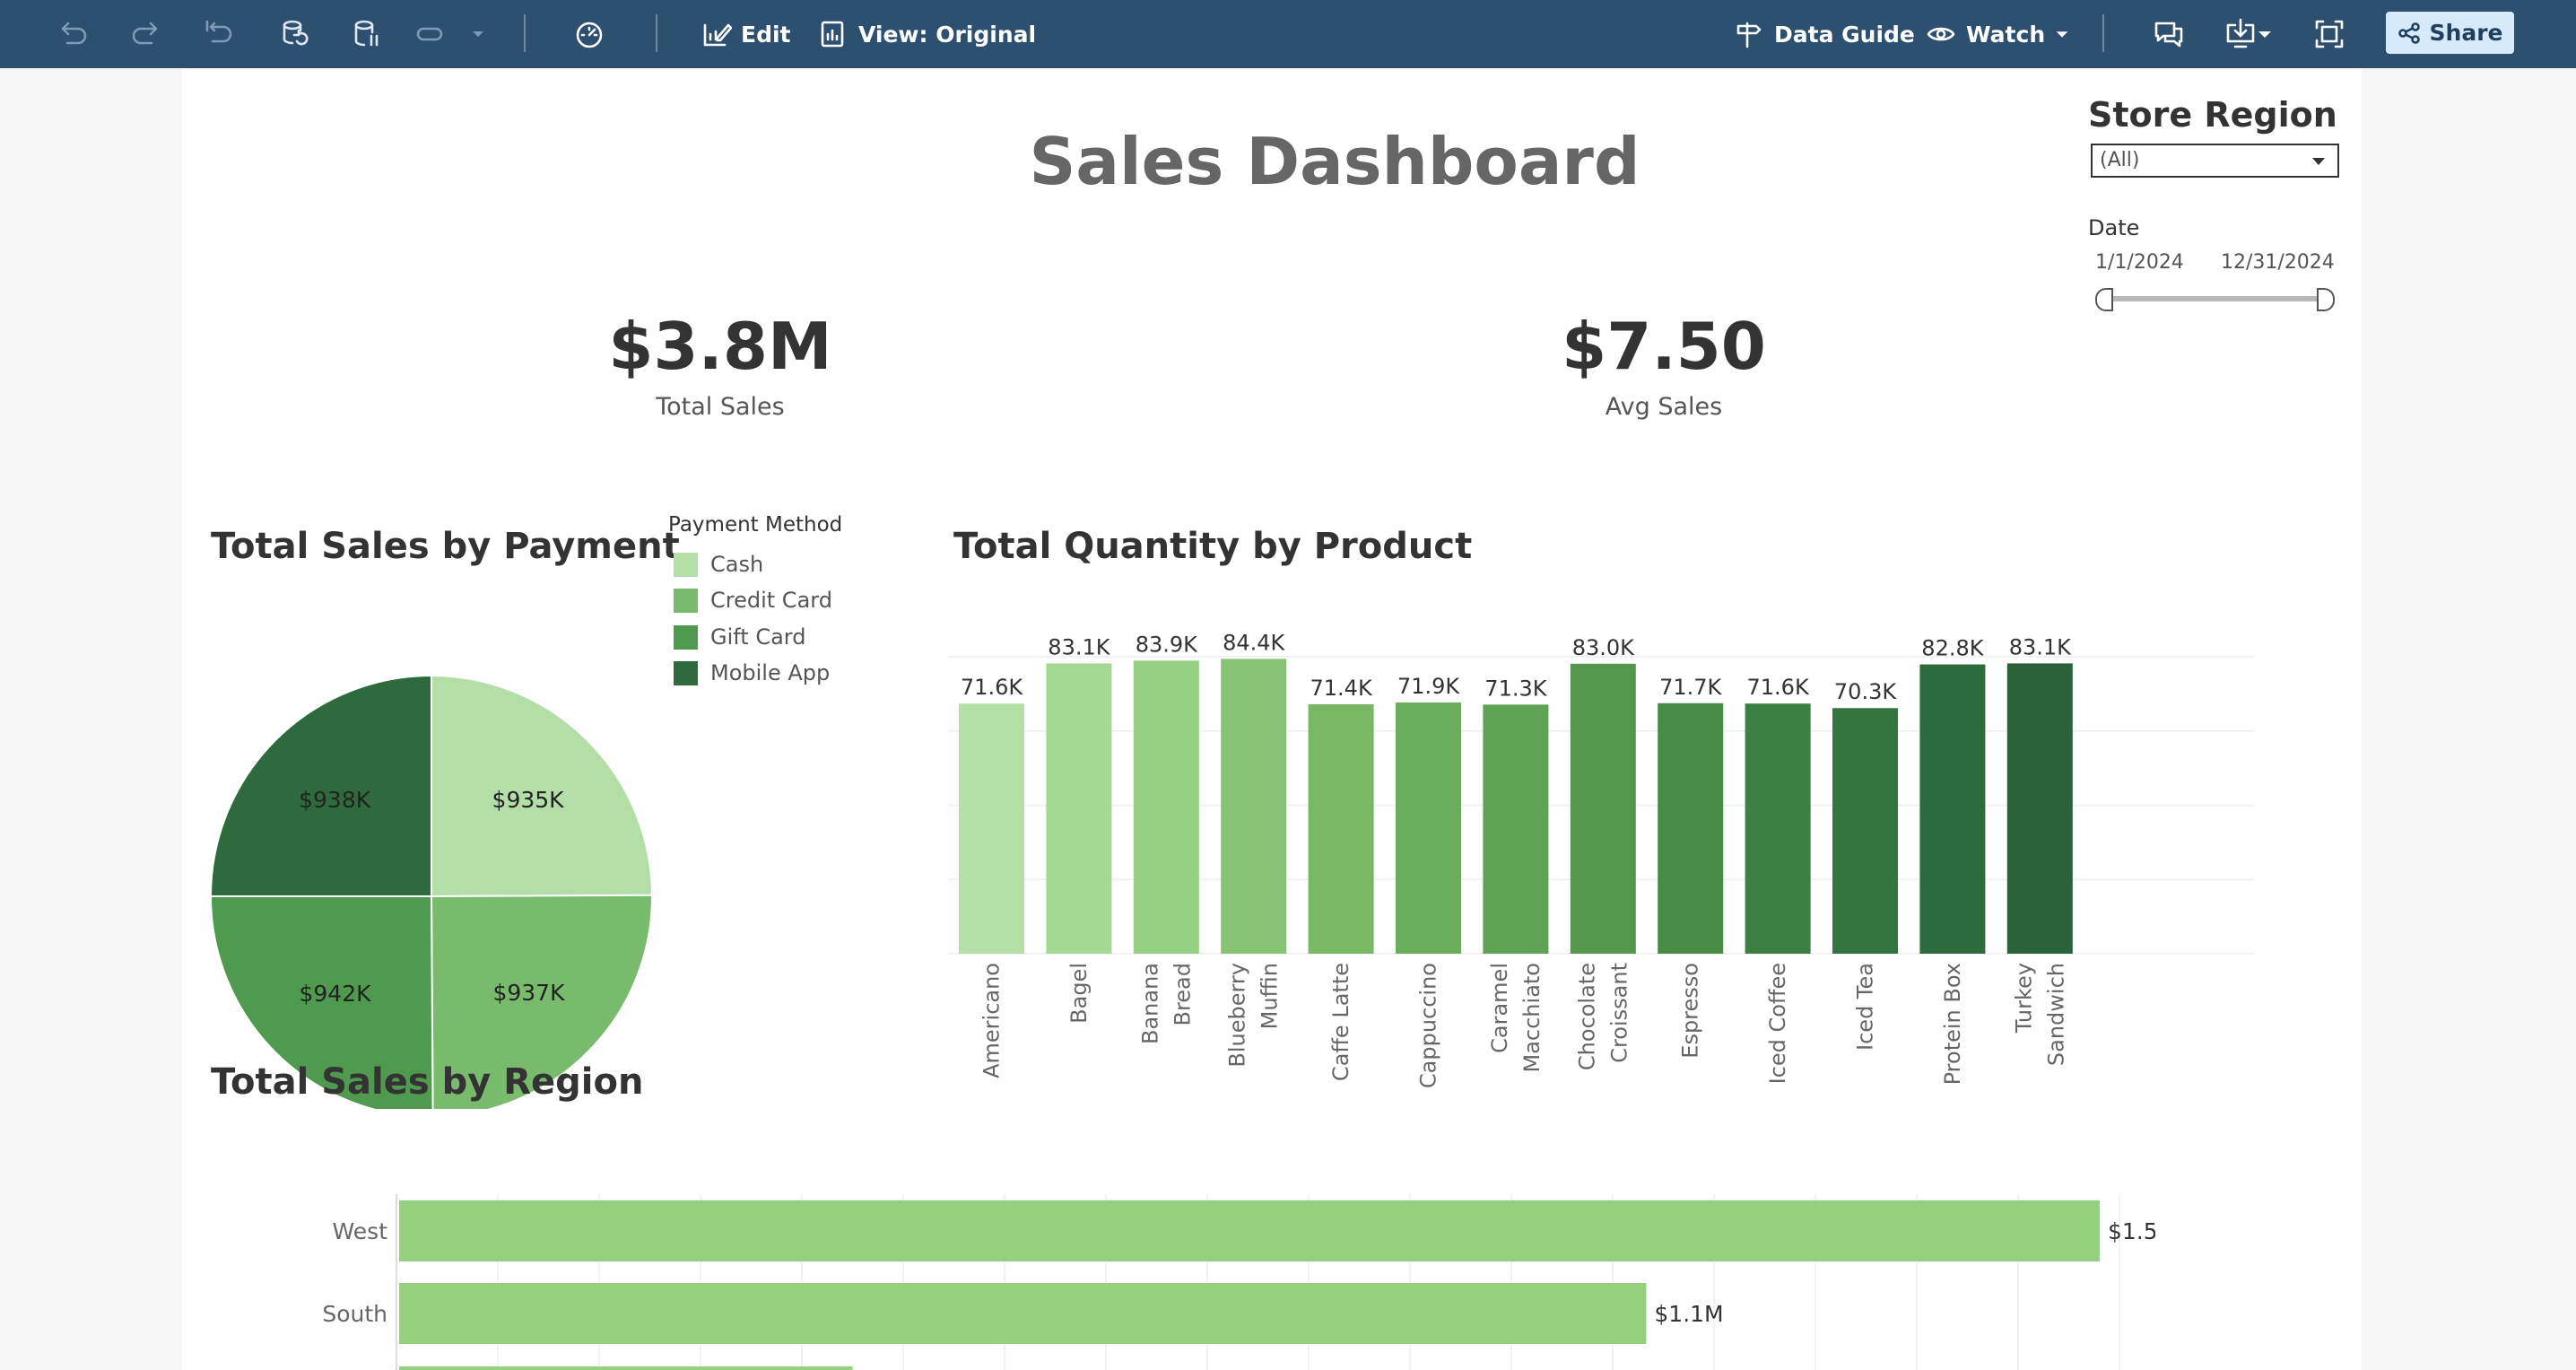  I want to click on payment-legend-title: Payment Method, so click(755, 525).